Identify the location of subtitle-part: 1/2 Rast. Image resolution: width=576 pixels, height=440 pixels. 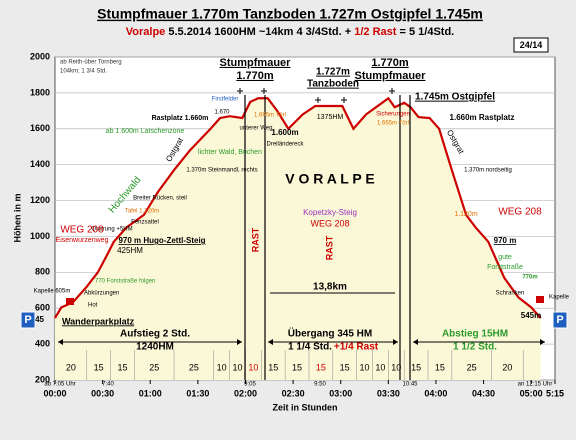
(375, 32).